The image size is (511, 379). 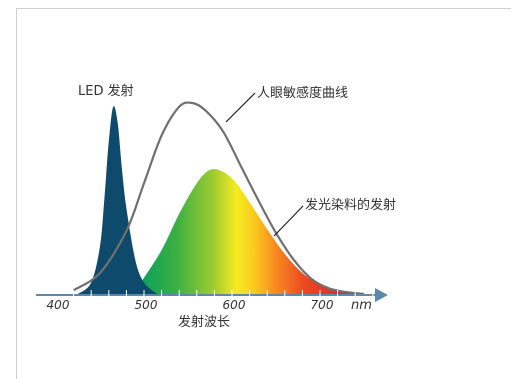 I want to click on x-tick-label: 400, so click(x=58, y=305).